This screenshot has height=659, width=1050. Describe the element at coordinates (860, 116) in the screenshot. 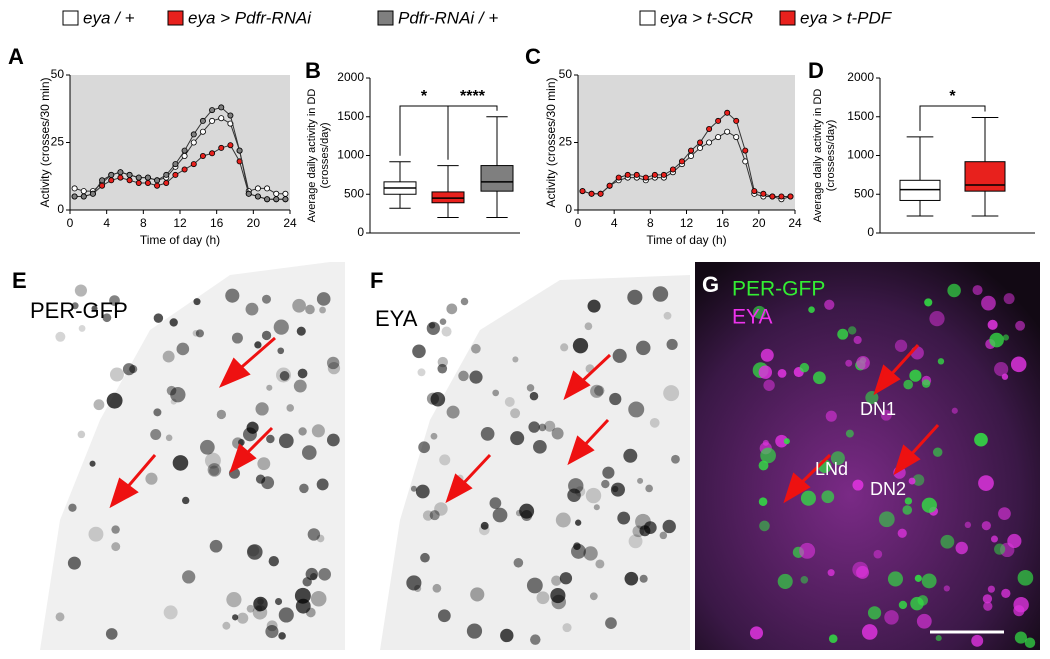

I see `y-tick-label: 1500` at that location.